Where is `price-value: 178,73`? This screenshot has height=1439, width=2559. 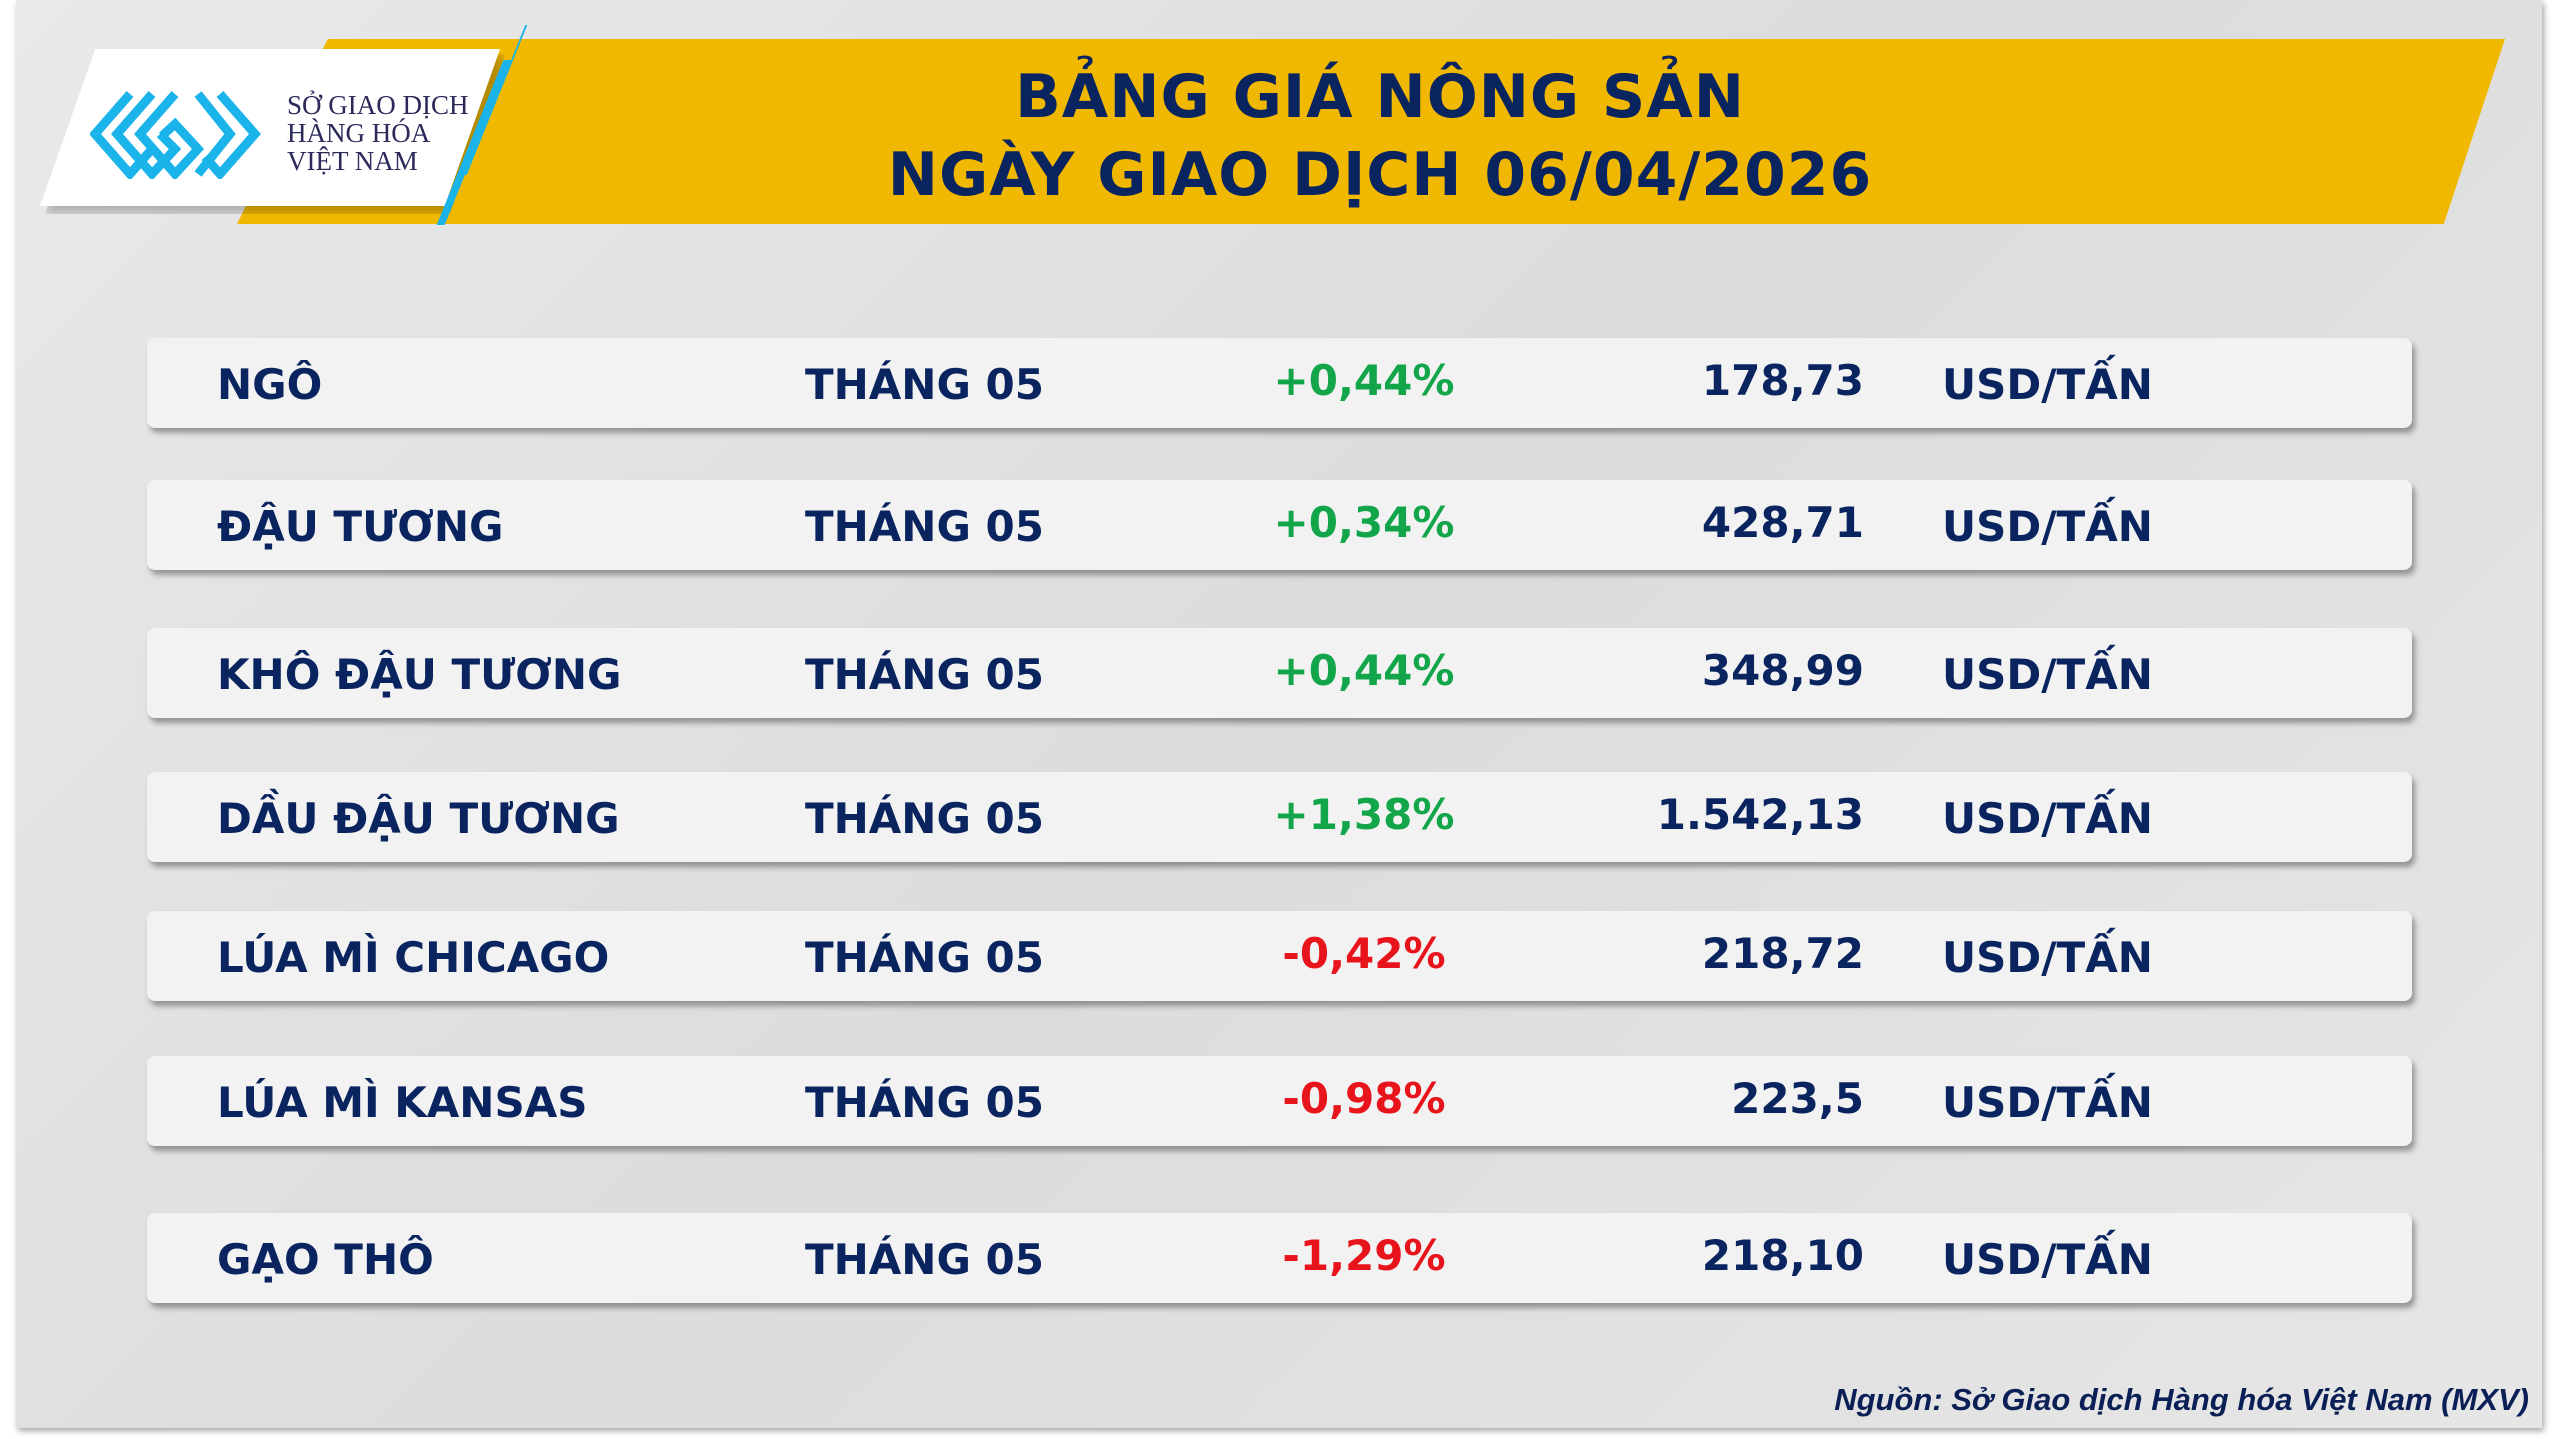 price-value: 178,73 is located at coordinates (1782, 380).